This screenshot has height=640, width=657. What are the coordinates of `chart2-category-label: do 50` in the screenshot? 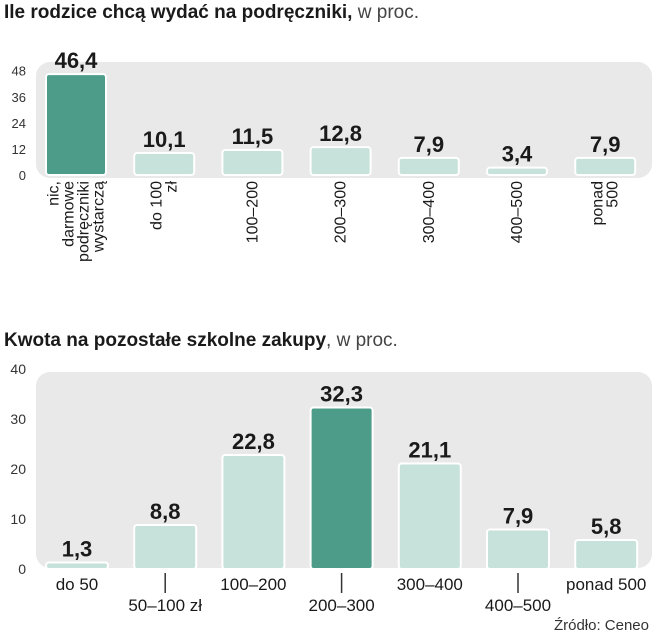 It's located at (77, 584).